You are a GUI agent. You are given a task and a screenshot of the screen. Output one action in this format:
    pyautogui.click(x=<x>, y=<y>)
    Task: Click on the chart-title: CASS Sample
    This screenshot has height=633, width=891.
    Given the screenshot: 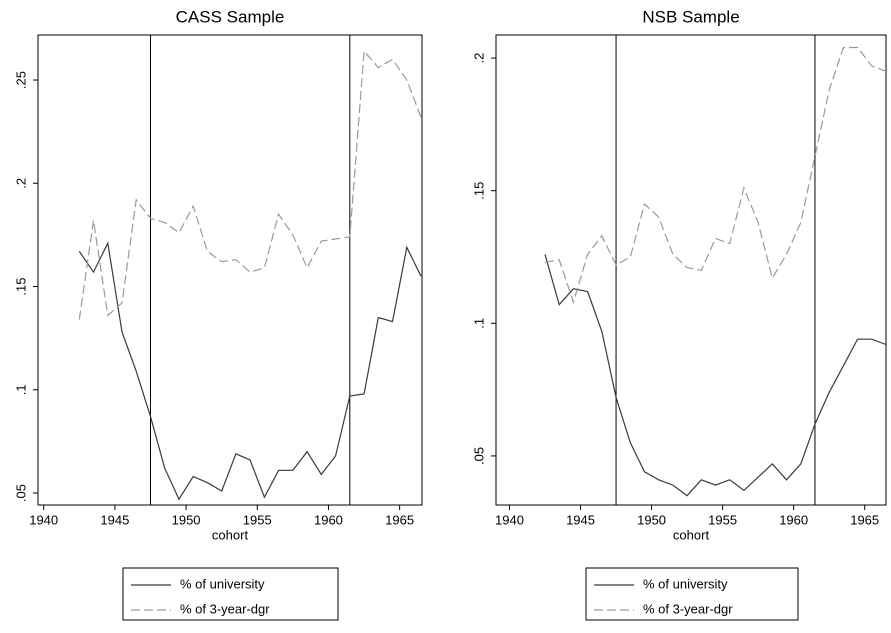 What is the action you would take?
    pyautogui.click(x=230, y=16)
    